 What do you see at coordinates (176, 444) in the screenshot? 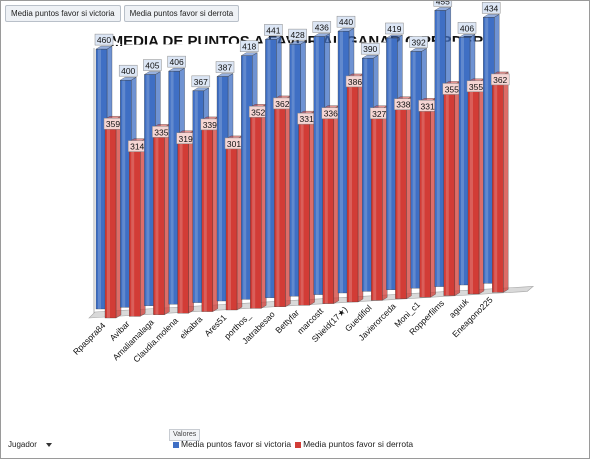
I see `legend-swatch-victoria` at bounding box center [176, 444].